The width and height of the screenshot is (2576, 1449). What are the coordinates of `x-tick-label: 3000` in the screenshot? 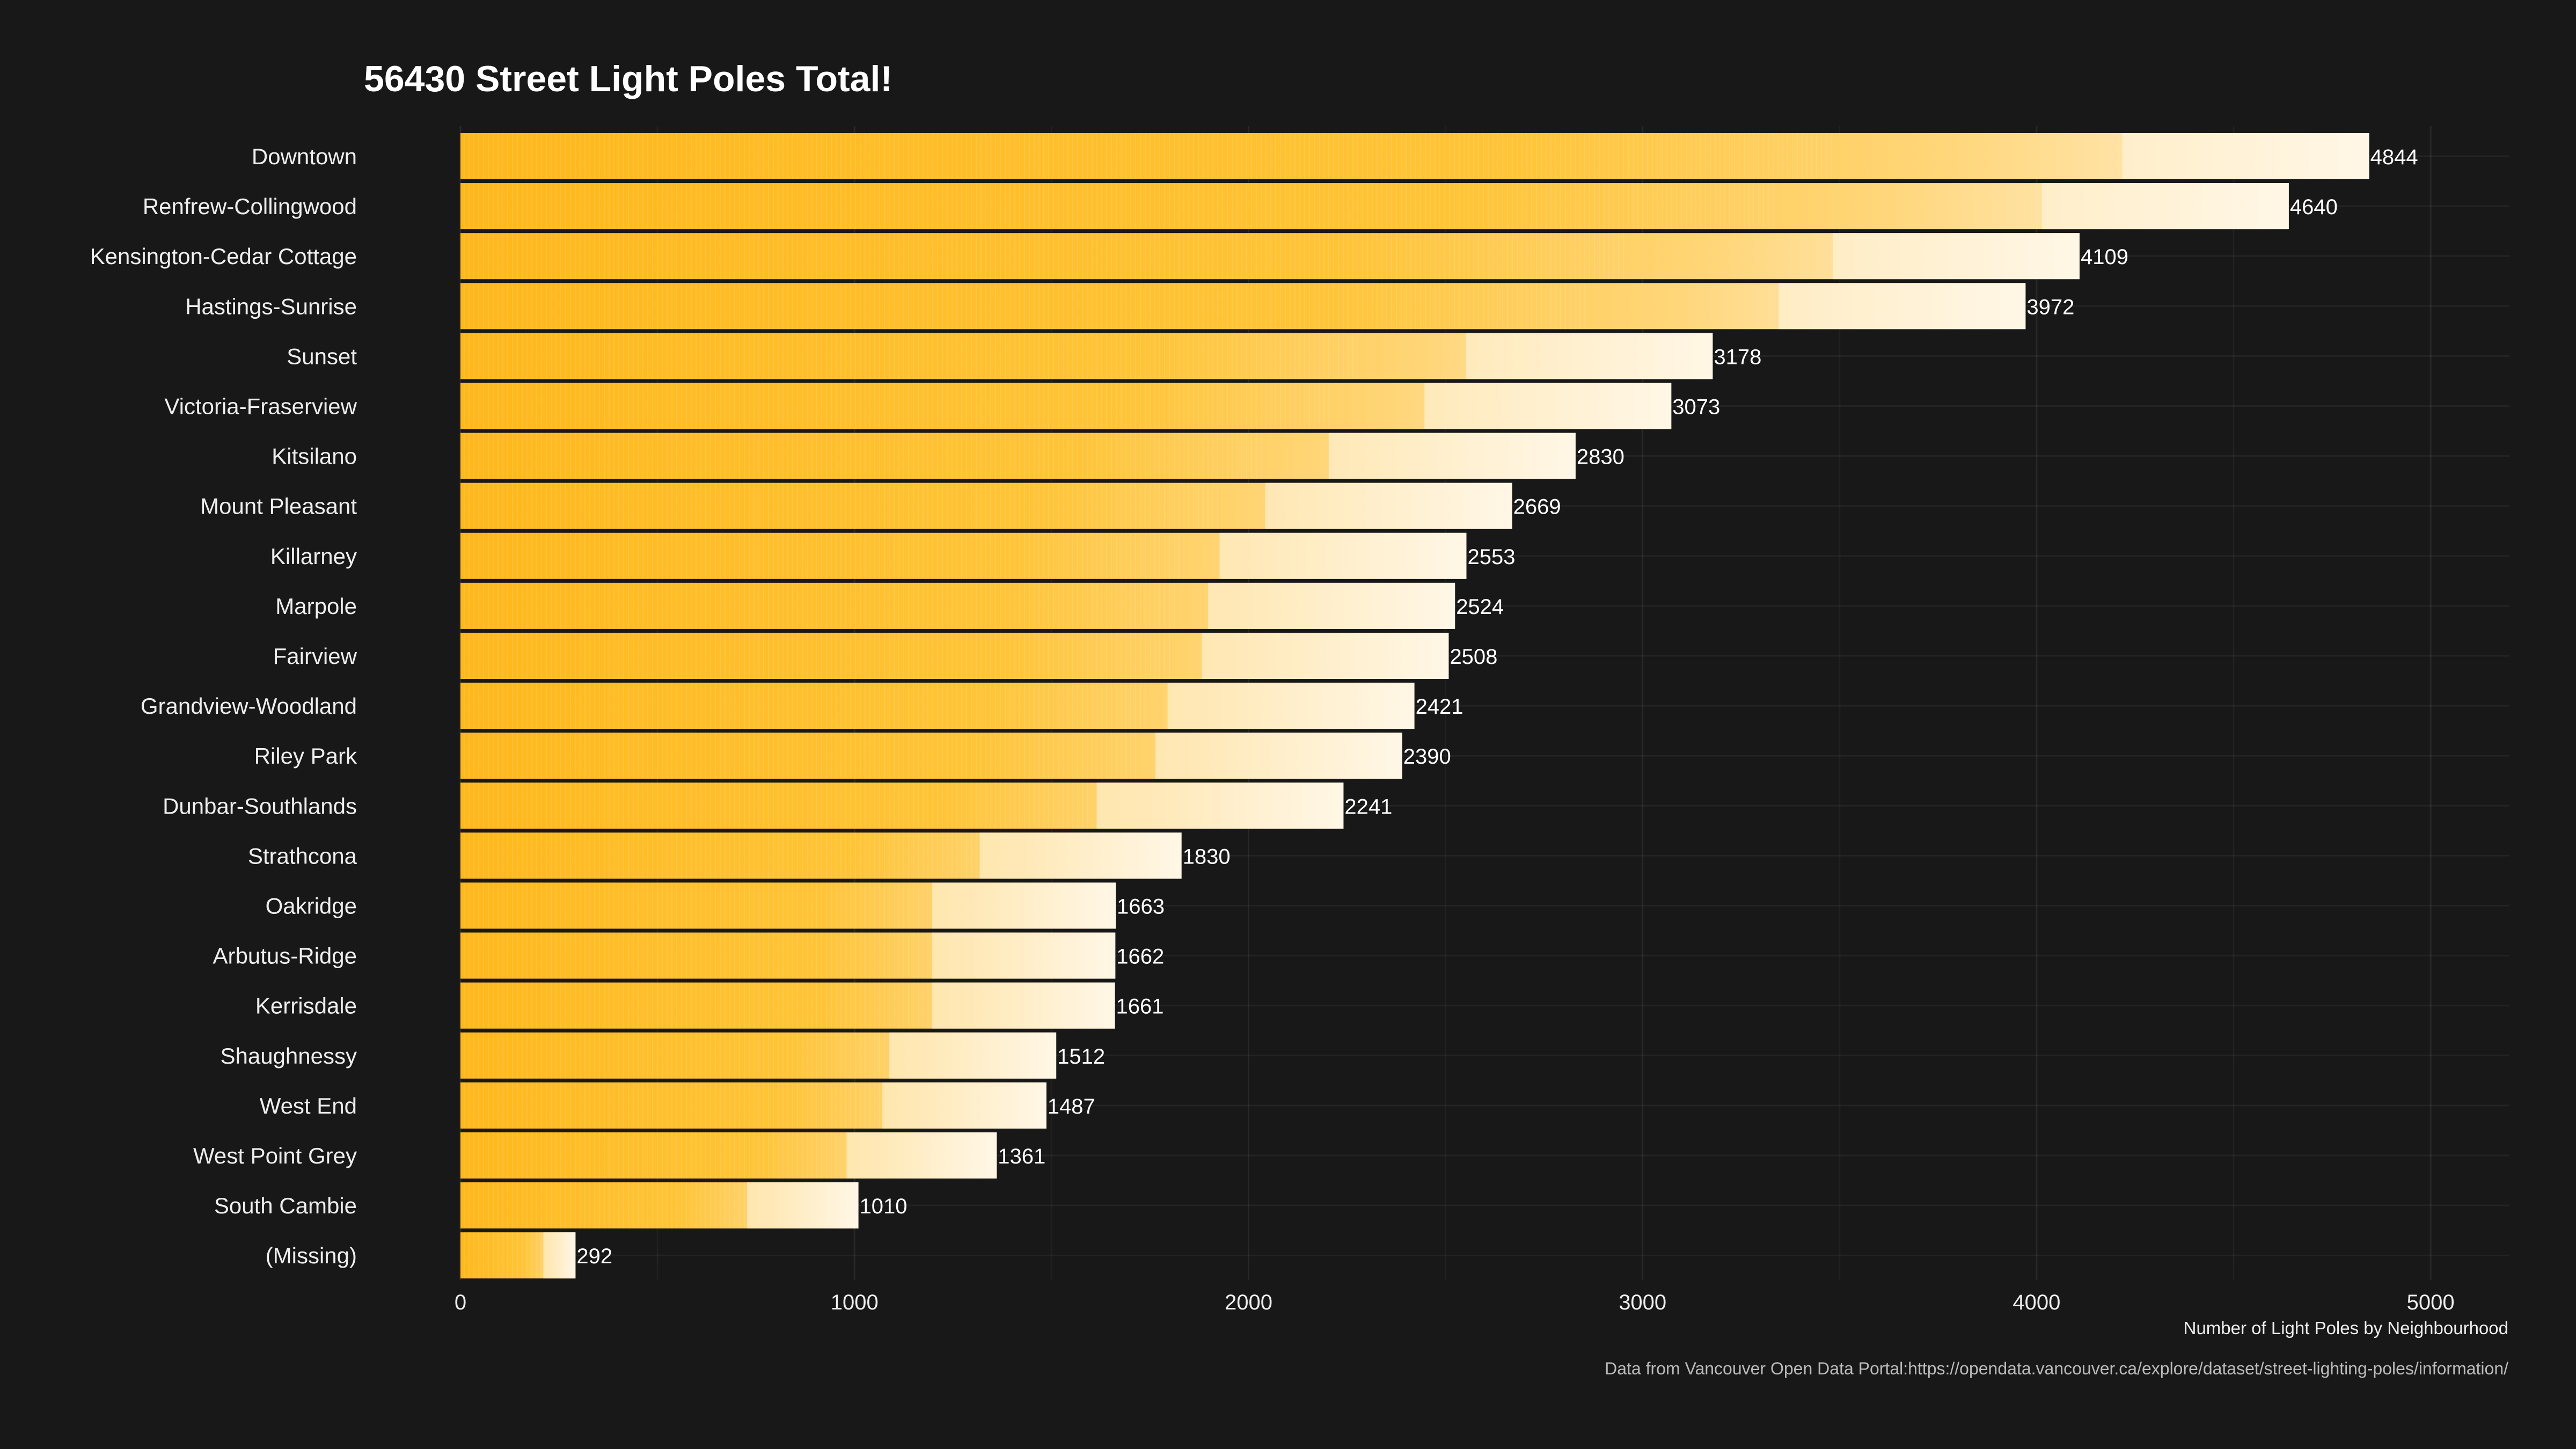 It's located at (1642, 1302).